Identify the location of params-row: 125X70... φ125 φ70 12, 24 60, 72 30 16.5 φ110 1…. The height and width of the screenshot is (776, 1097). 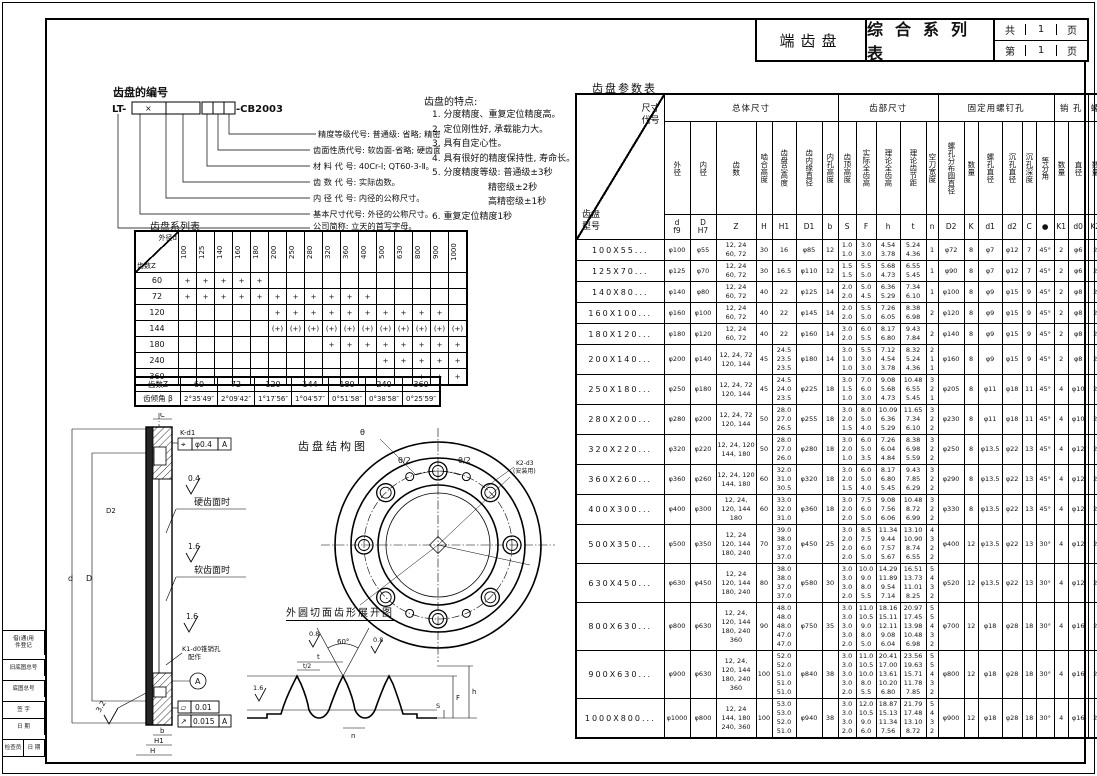
(836, 271).